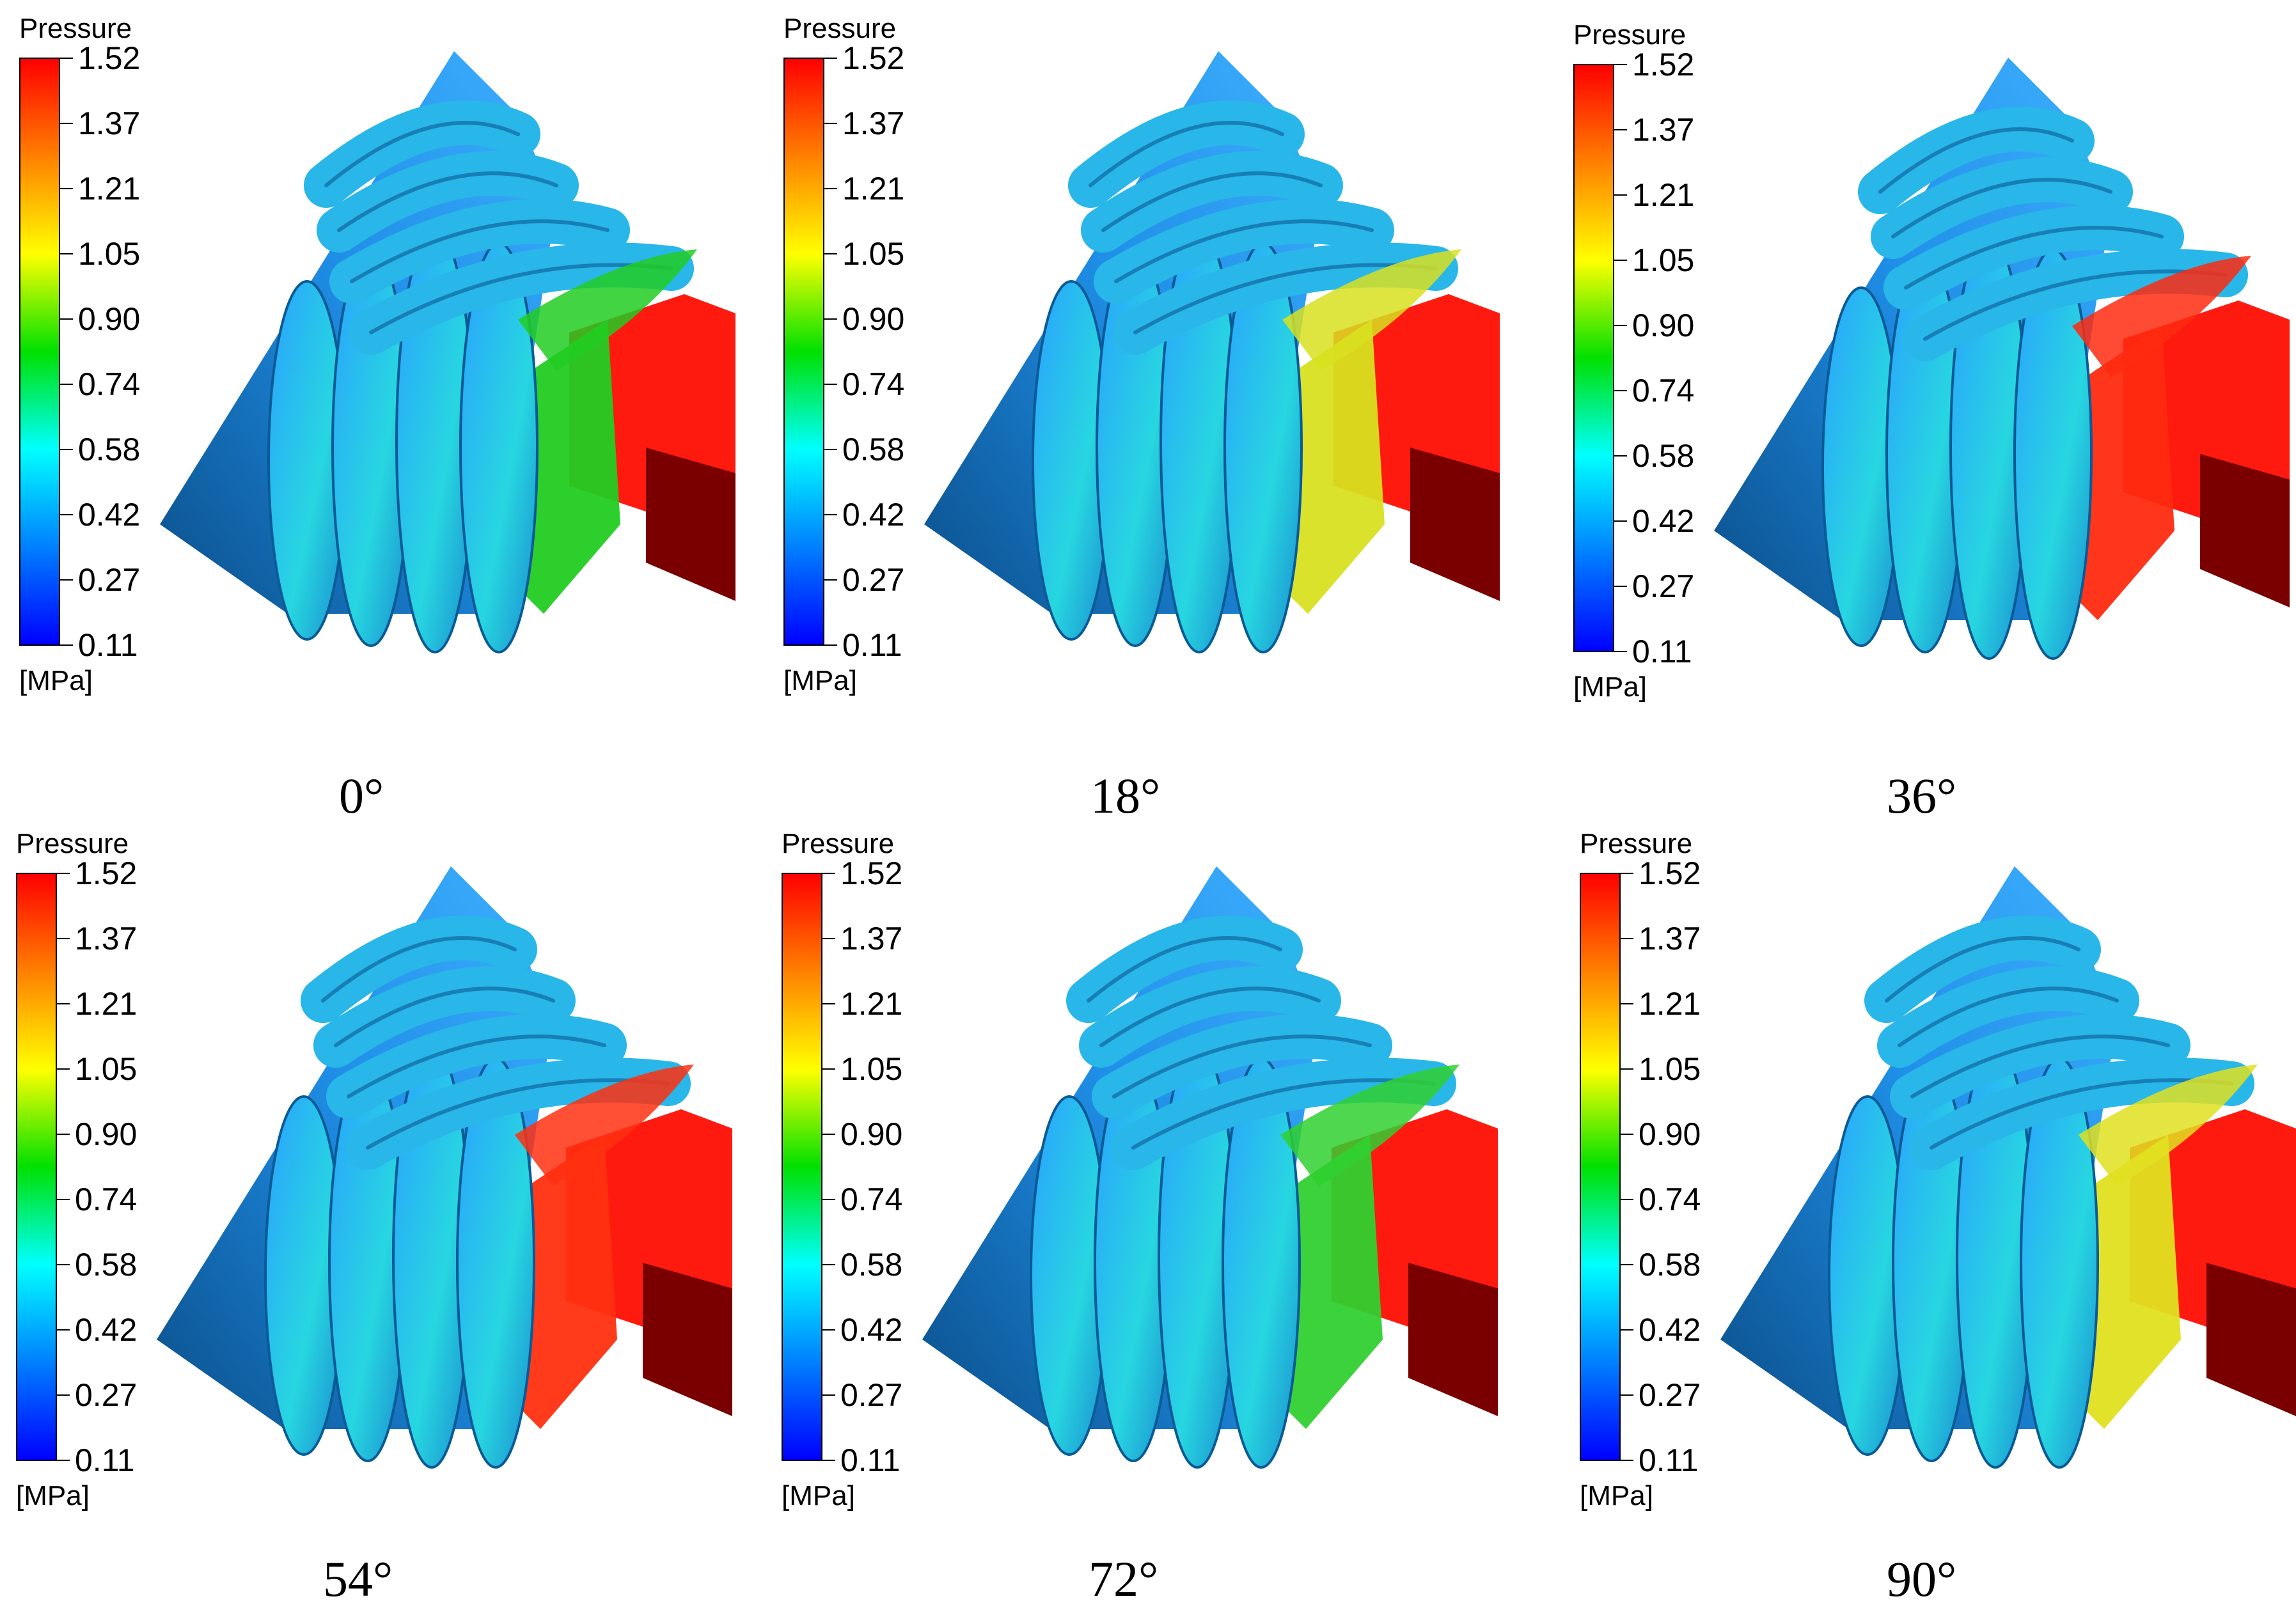 This screenshot has width=2296, height=1608. Describe the element at coordinates (1922, 1579) in the screenshot. I see `rotation-angle-label: 90°` at that location.